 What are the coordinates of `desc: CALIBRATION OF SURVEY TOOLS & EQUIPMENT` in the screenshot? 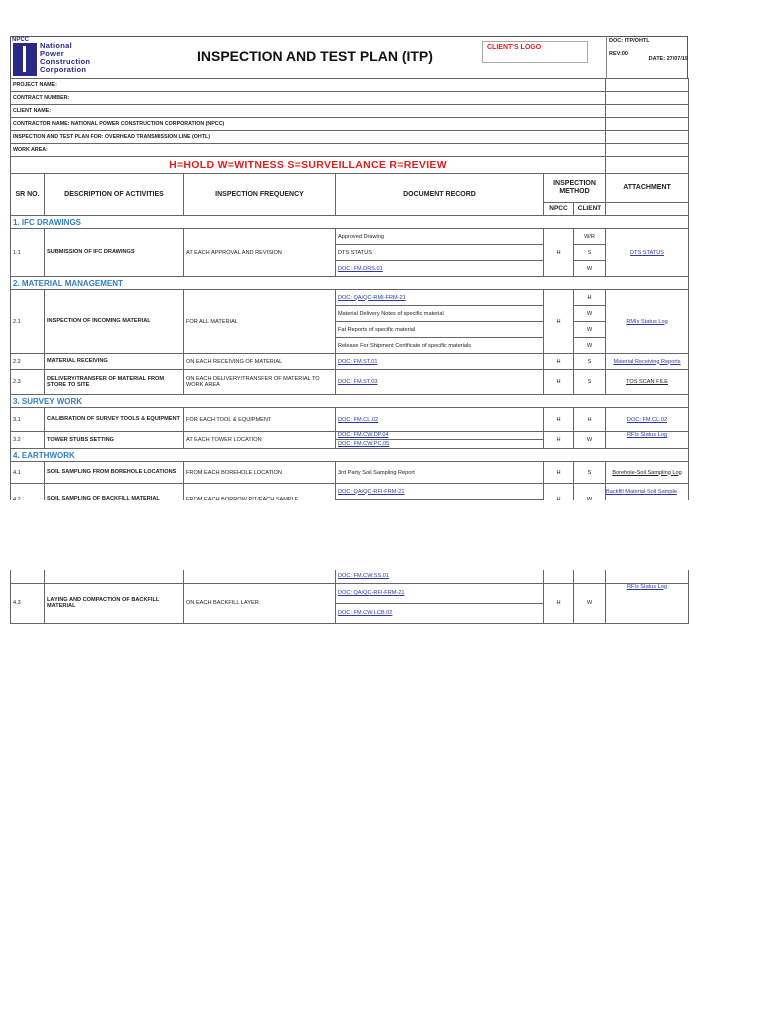 It's located at (114, 419).